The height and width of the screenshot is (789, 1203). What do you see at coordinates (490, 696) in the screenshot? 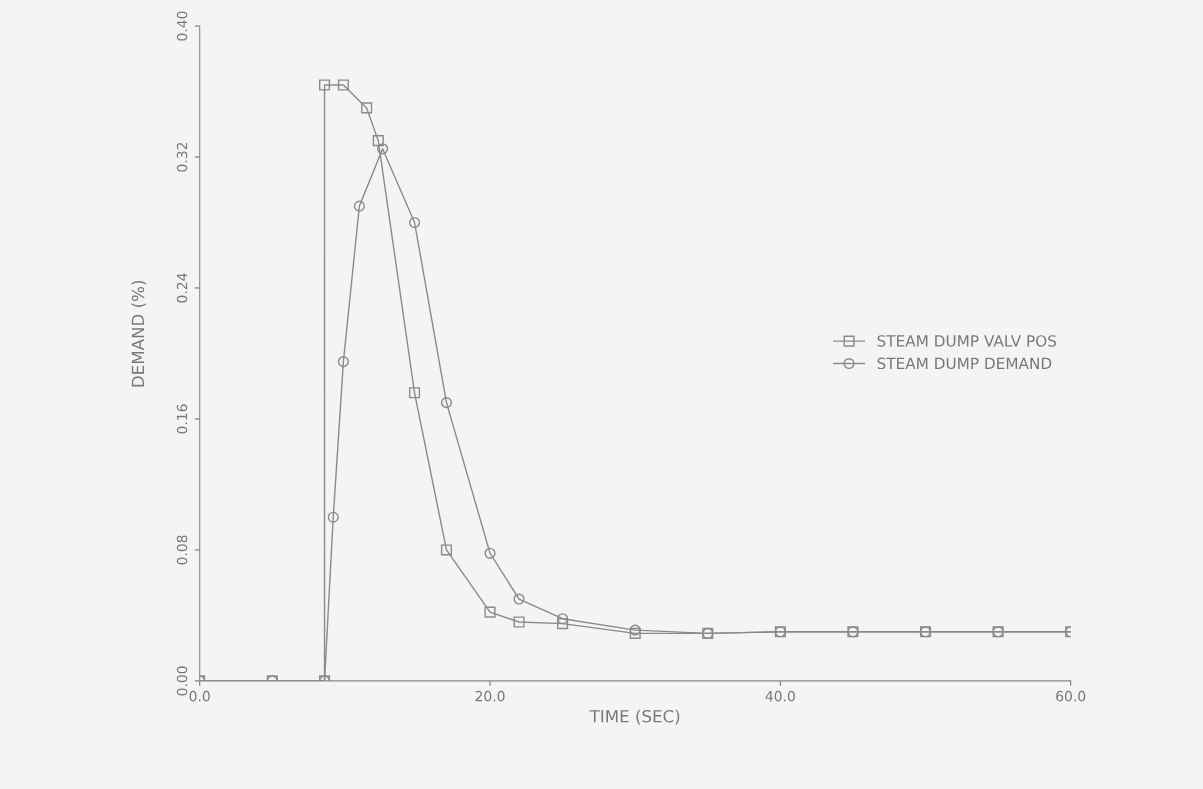
I see `x-tick-label: 20.0` at bounding box center [490, 696].